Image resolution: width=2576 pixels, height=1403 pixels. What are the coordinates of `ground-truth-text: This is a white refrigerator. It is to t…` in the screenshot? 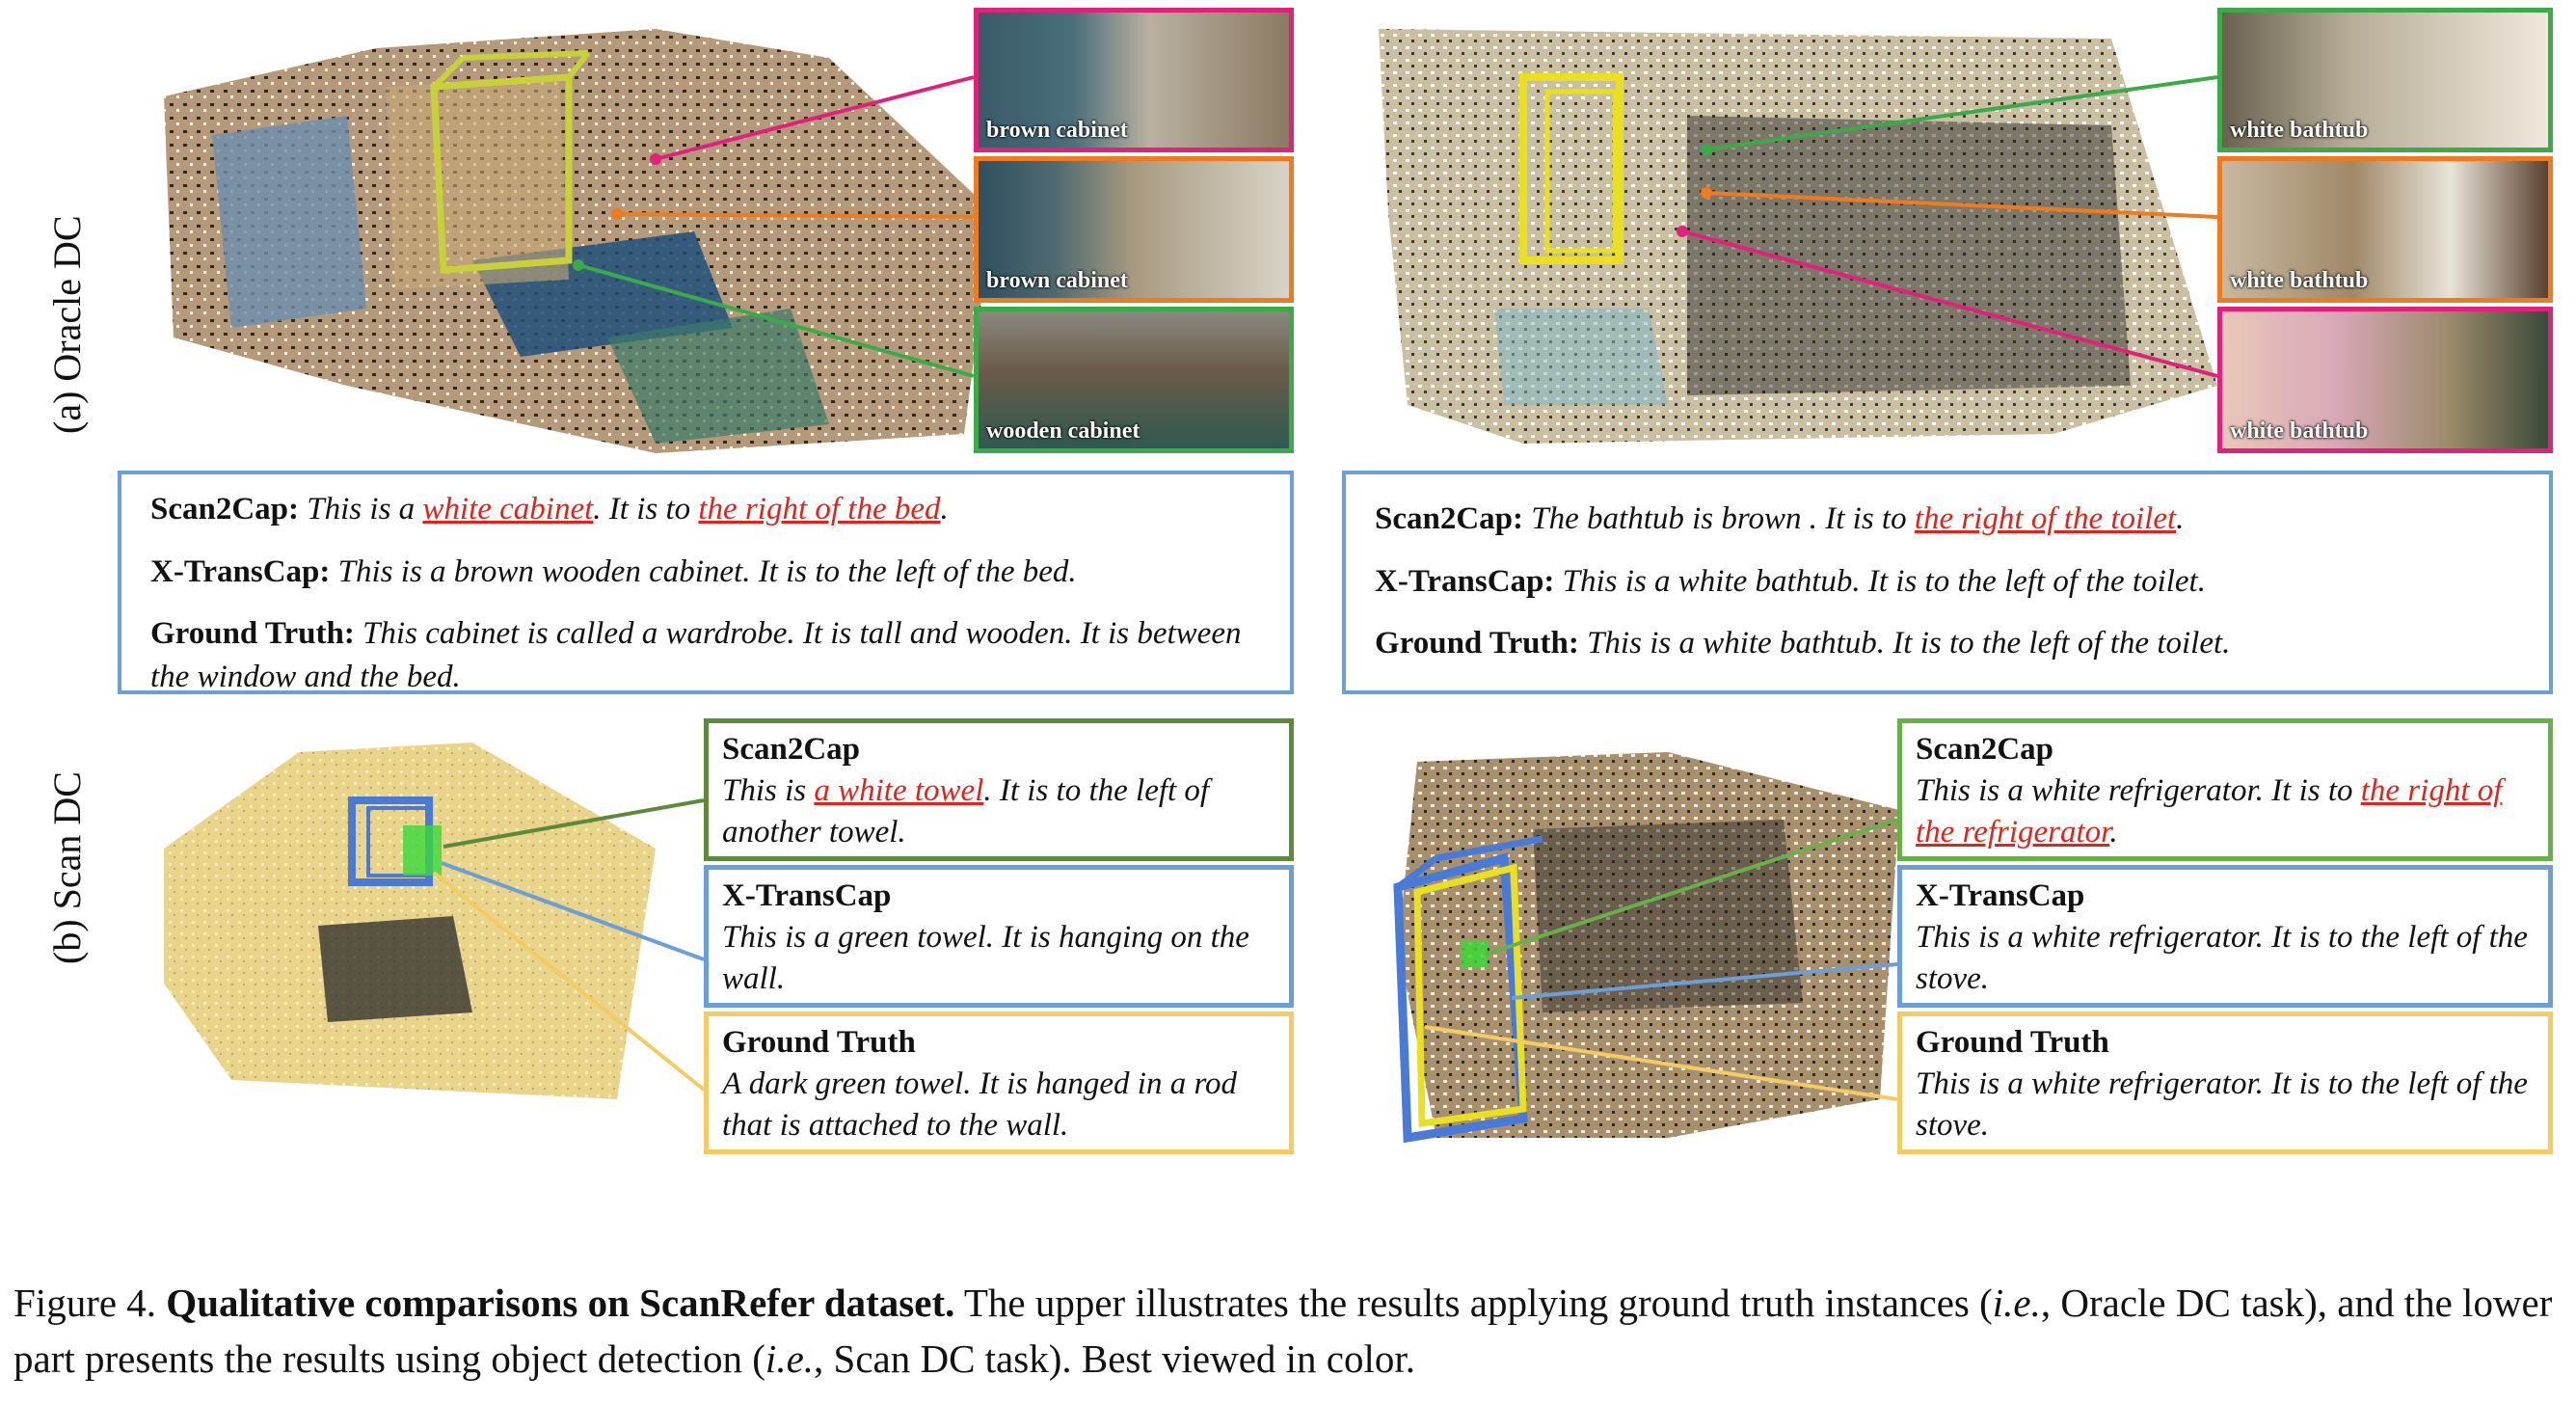 It's located at (2222, 1104).